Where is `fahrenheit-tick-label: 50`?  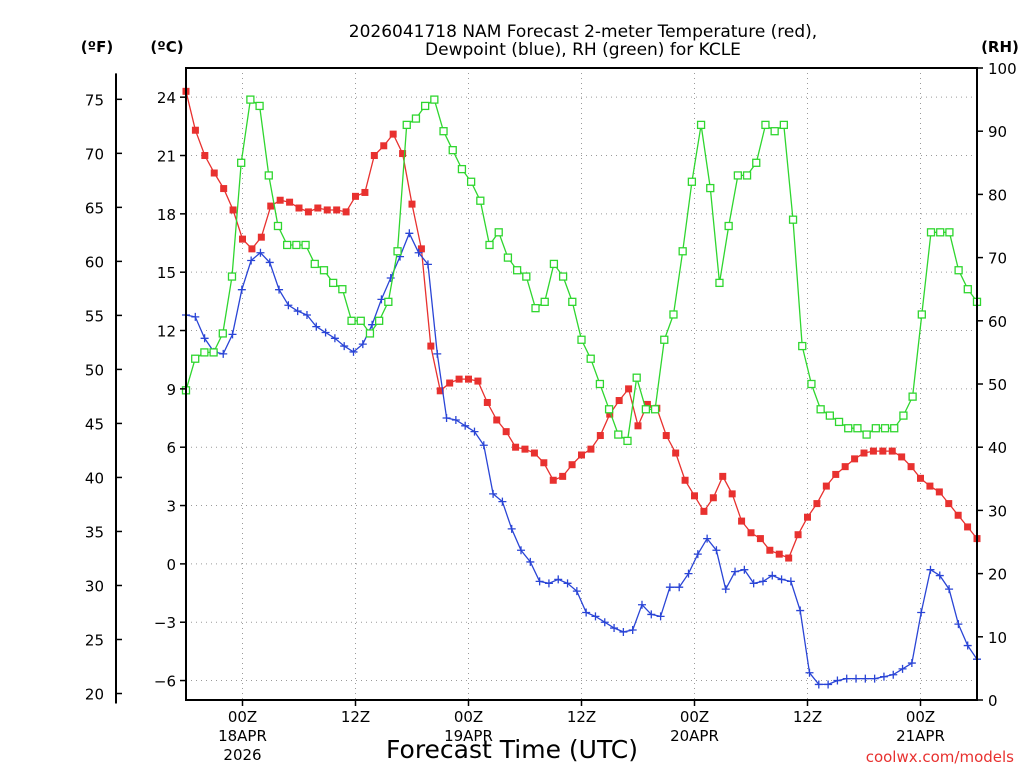
fahrenheit-tick-label: 50 is located at coordinates (94, 370).